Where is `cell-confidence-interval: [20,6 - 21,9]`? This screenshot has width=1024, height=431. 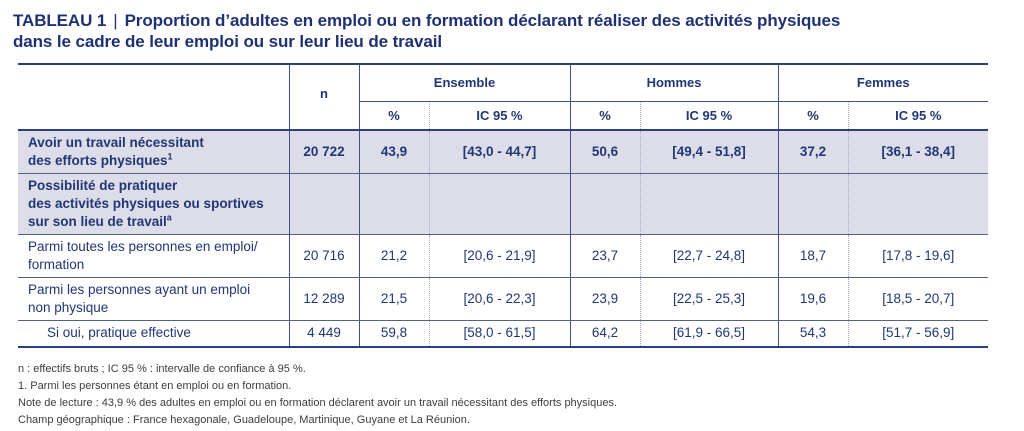 cell-confidence-interval: [20,6 - 21,9] is located at coordinates (499, 256).